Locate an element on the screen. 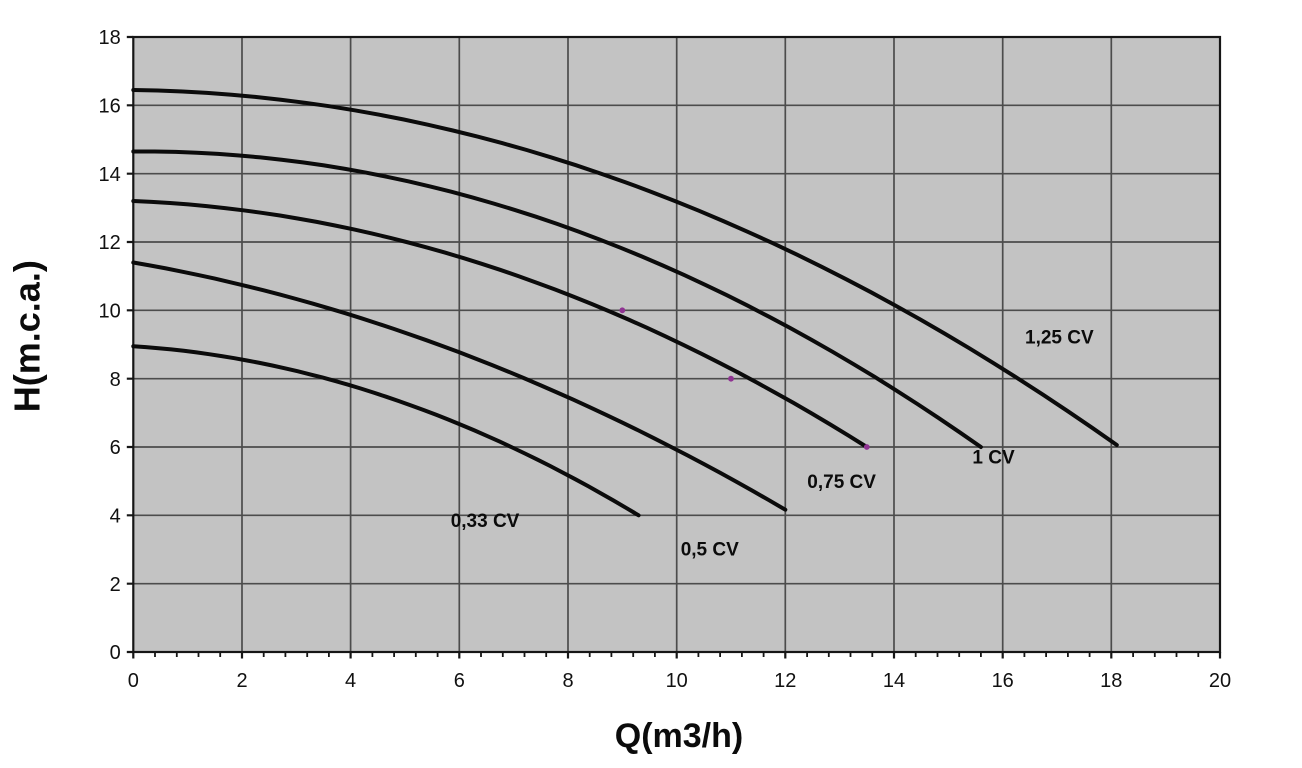  svg-text: 1 CV is located at coordinates (993, 458).